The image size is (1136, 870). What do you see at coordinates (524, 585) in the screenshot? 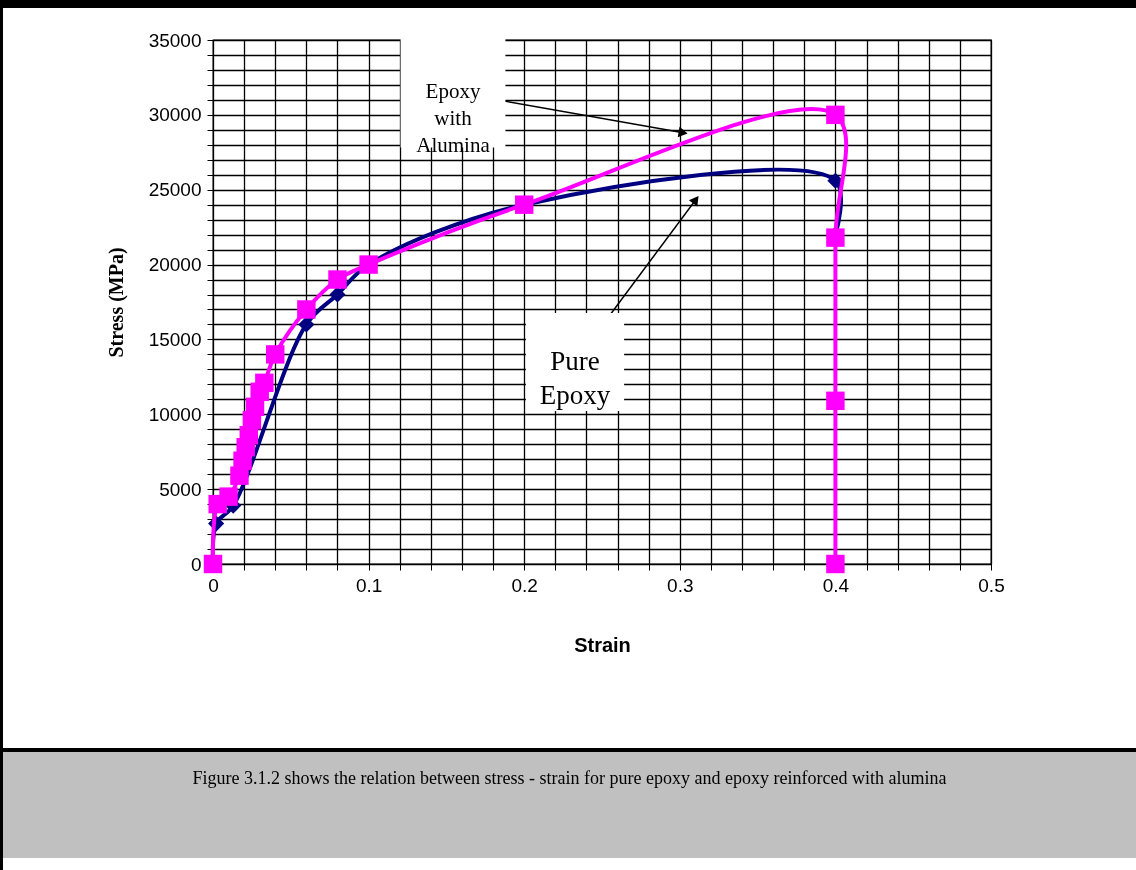
I see `x-tick-label: 0.2` at bounding box center [524, 585].